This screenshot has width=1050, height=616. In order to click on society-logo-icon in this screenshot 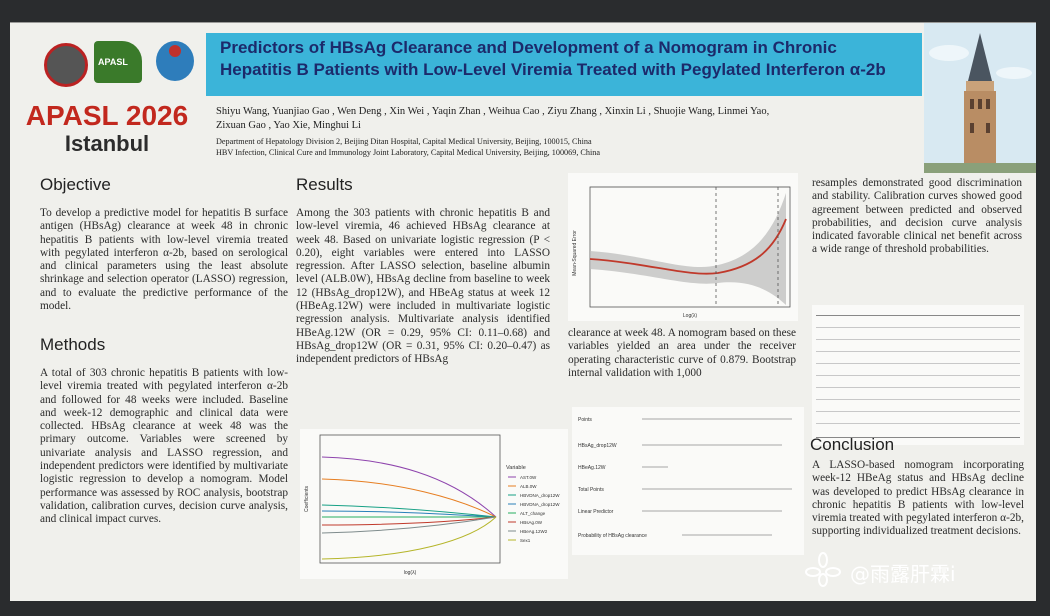, I will do `click(66, 65)`.